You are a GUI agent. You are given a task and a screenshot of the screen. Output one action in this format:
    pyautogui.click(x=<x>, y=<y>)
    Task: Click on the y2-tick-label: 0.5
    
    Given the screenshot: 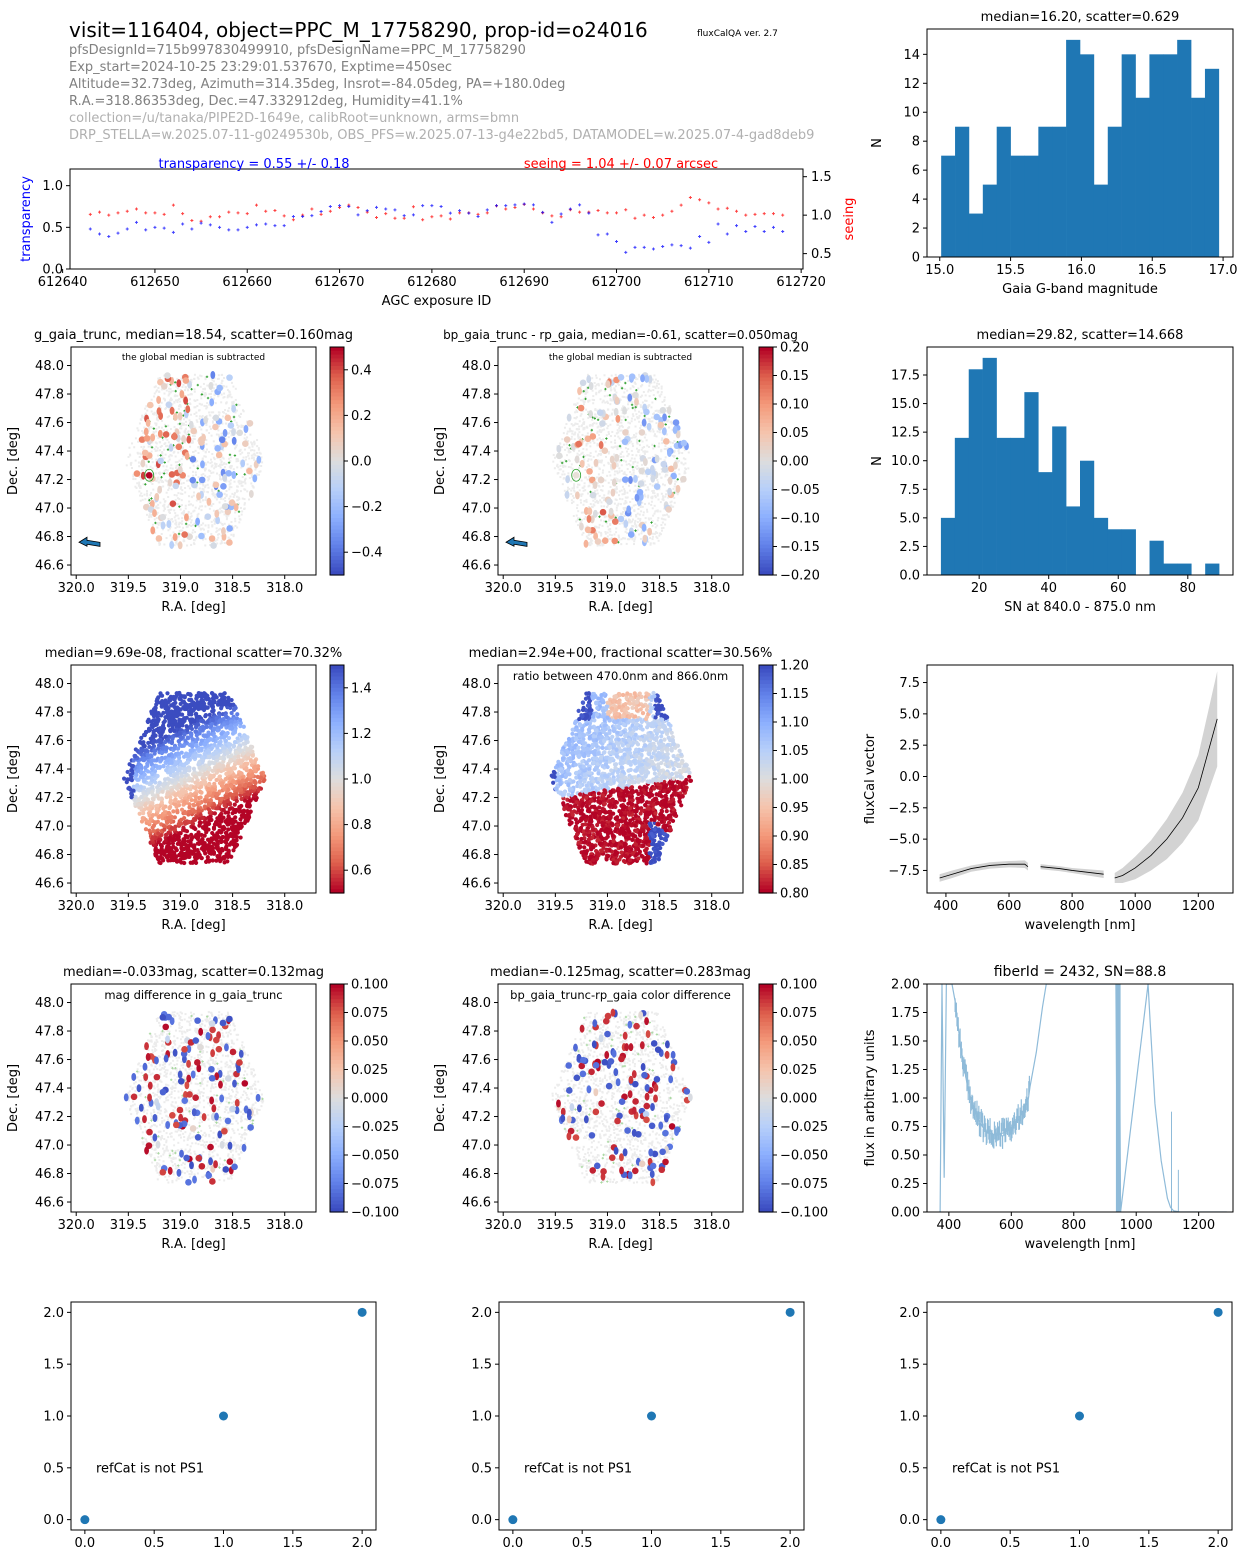 What is the action you would take?
    pyautogui.click(x=821, y=254)
    